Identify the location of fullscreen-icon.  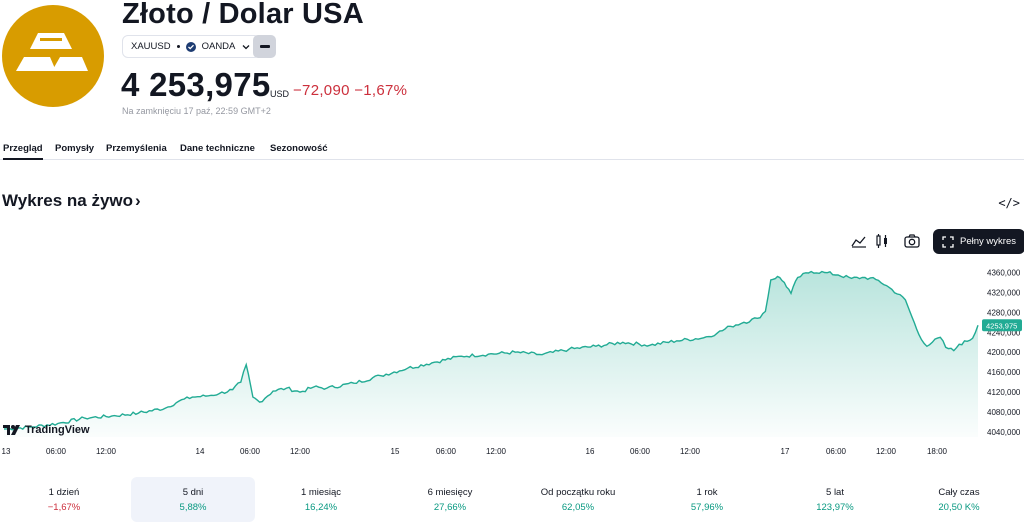
(948, 241).